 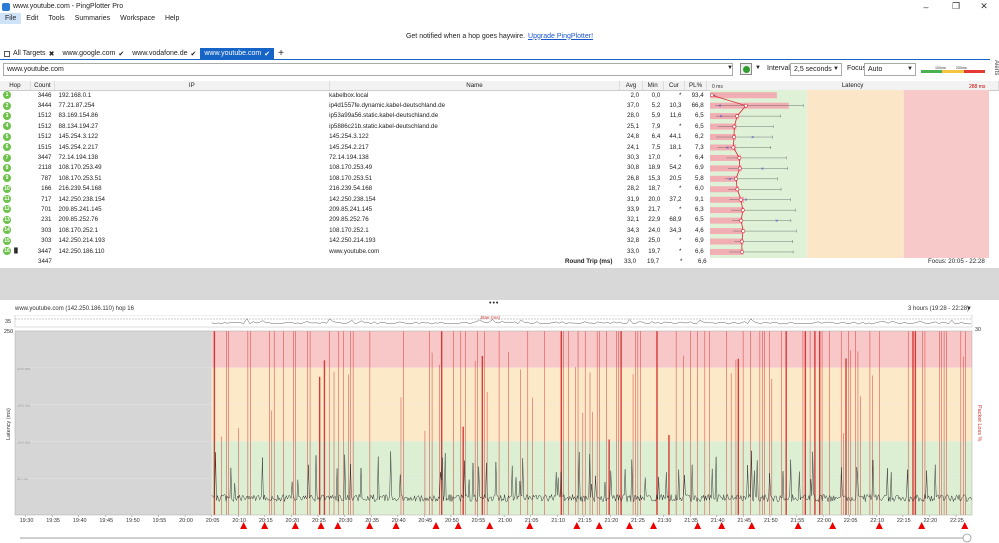 I want to click on chevron-down-icon: ▼, so click(x=910, y=69).